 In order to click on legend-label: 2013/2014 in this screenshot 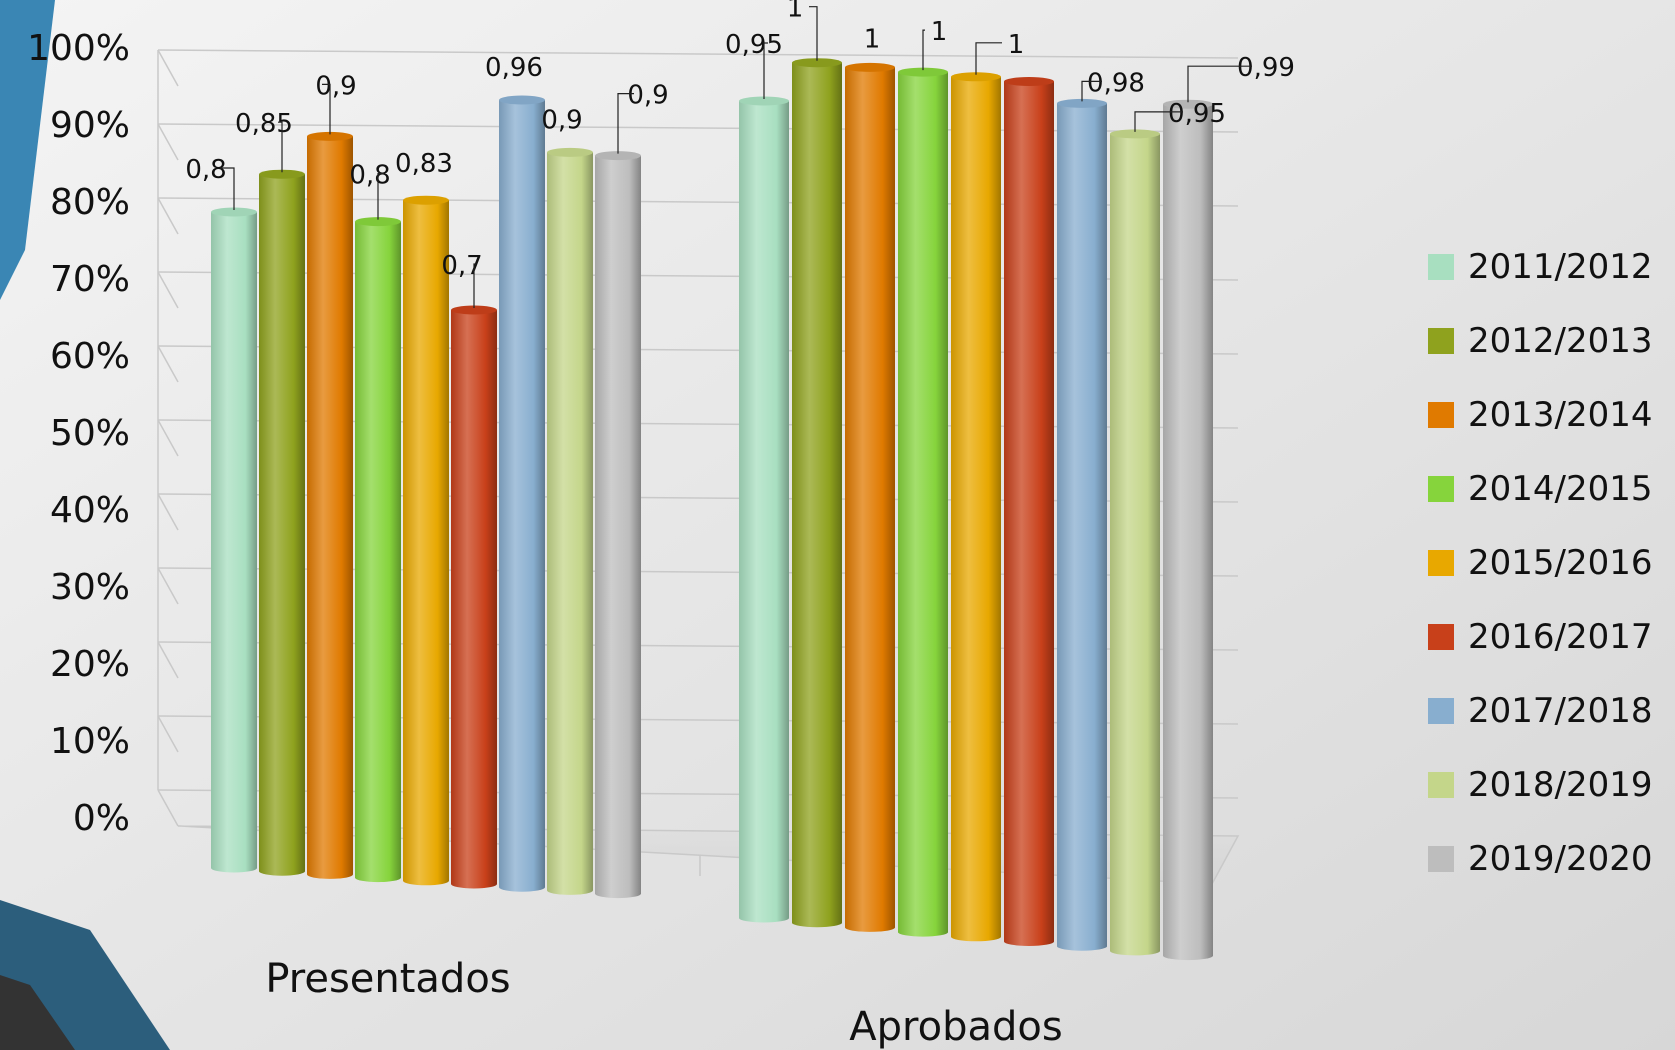, I will do `click(1560, 415)`.